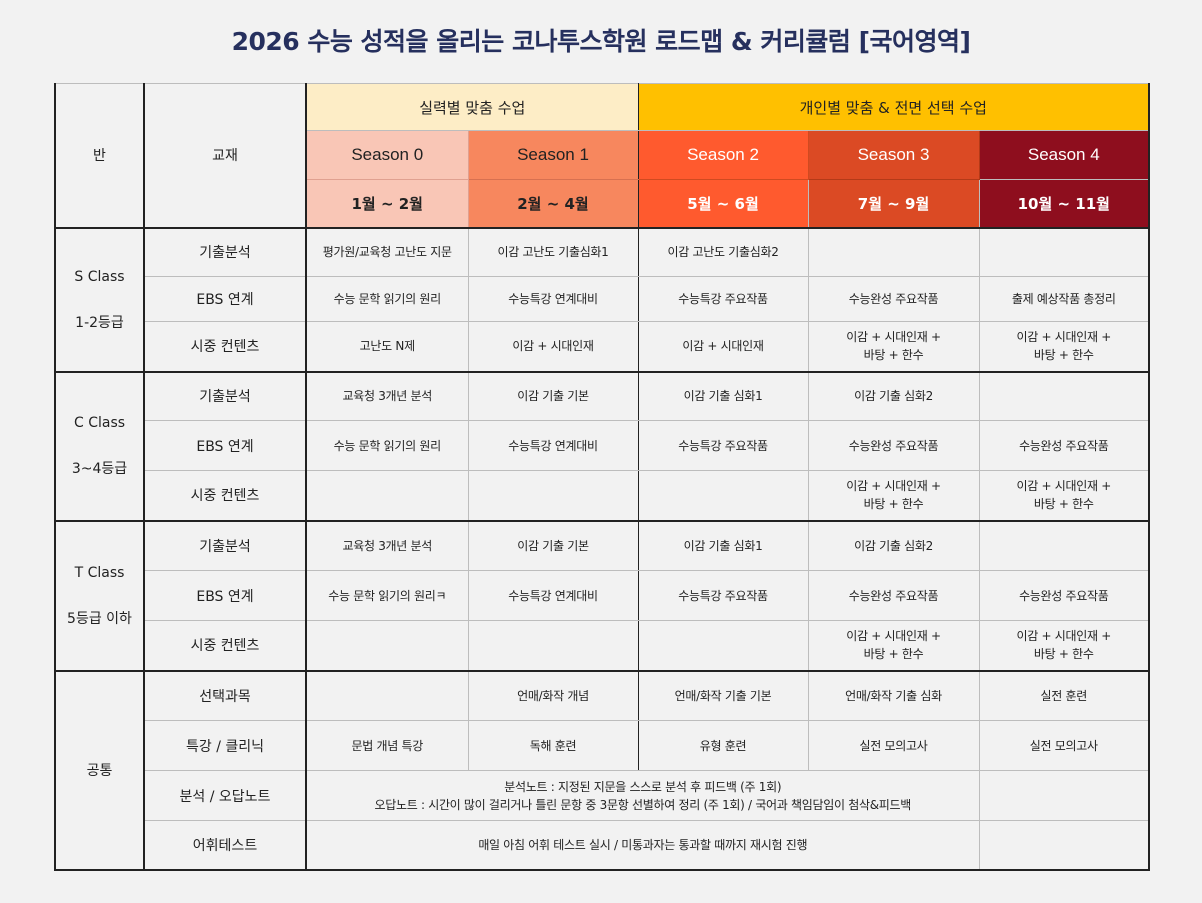 The width and height of the screenshot is (1202, 903). I want to click on page-title: 2026 수능 성적을 올리는 코나투스학원 로드맵 & 커리큘럼 [국어영역], so click(601, 41).